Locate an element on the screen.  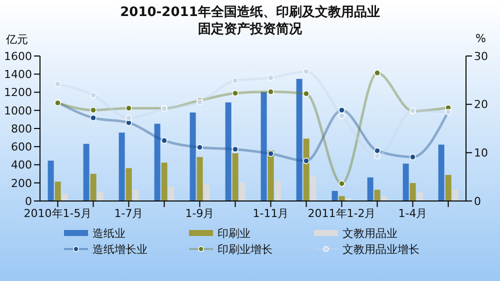
y-tick-label: 1200 is located at coordinates (18, 93).